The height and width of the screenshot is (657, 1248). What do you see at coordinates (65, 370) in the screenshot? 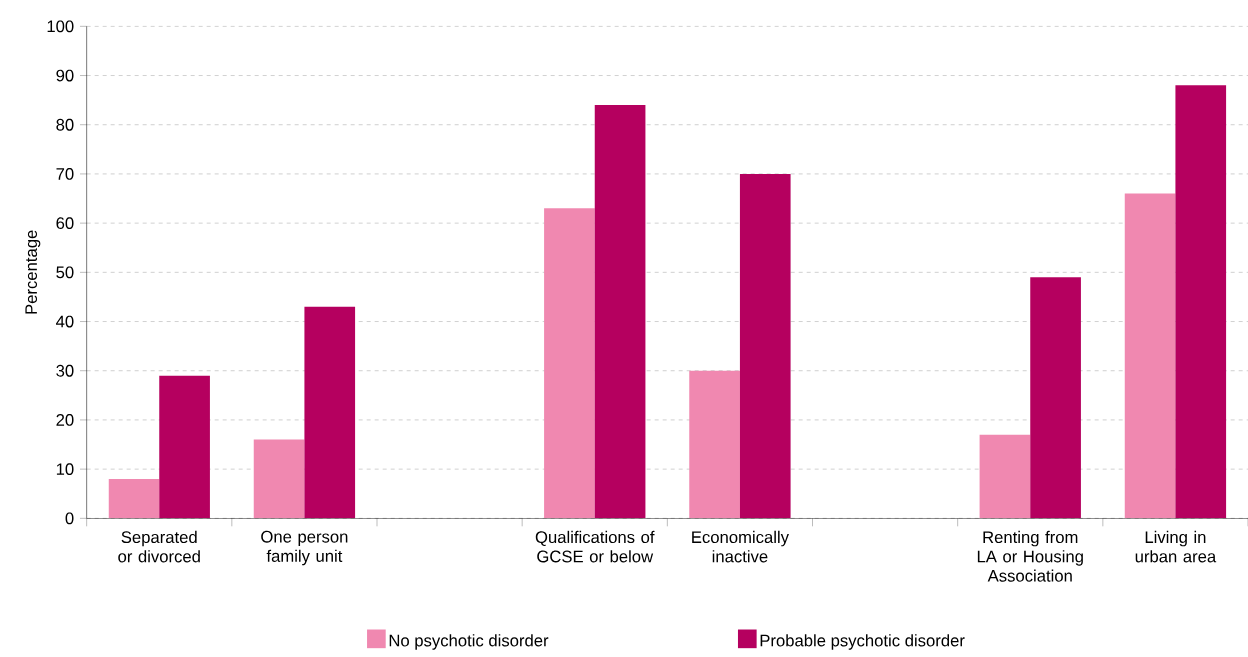
I see `y-tick-label: 30` at bounding box center [65, 370].